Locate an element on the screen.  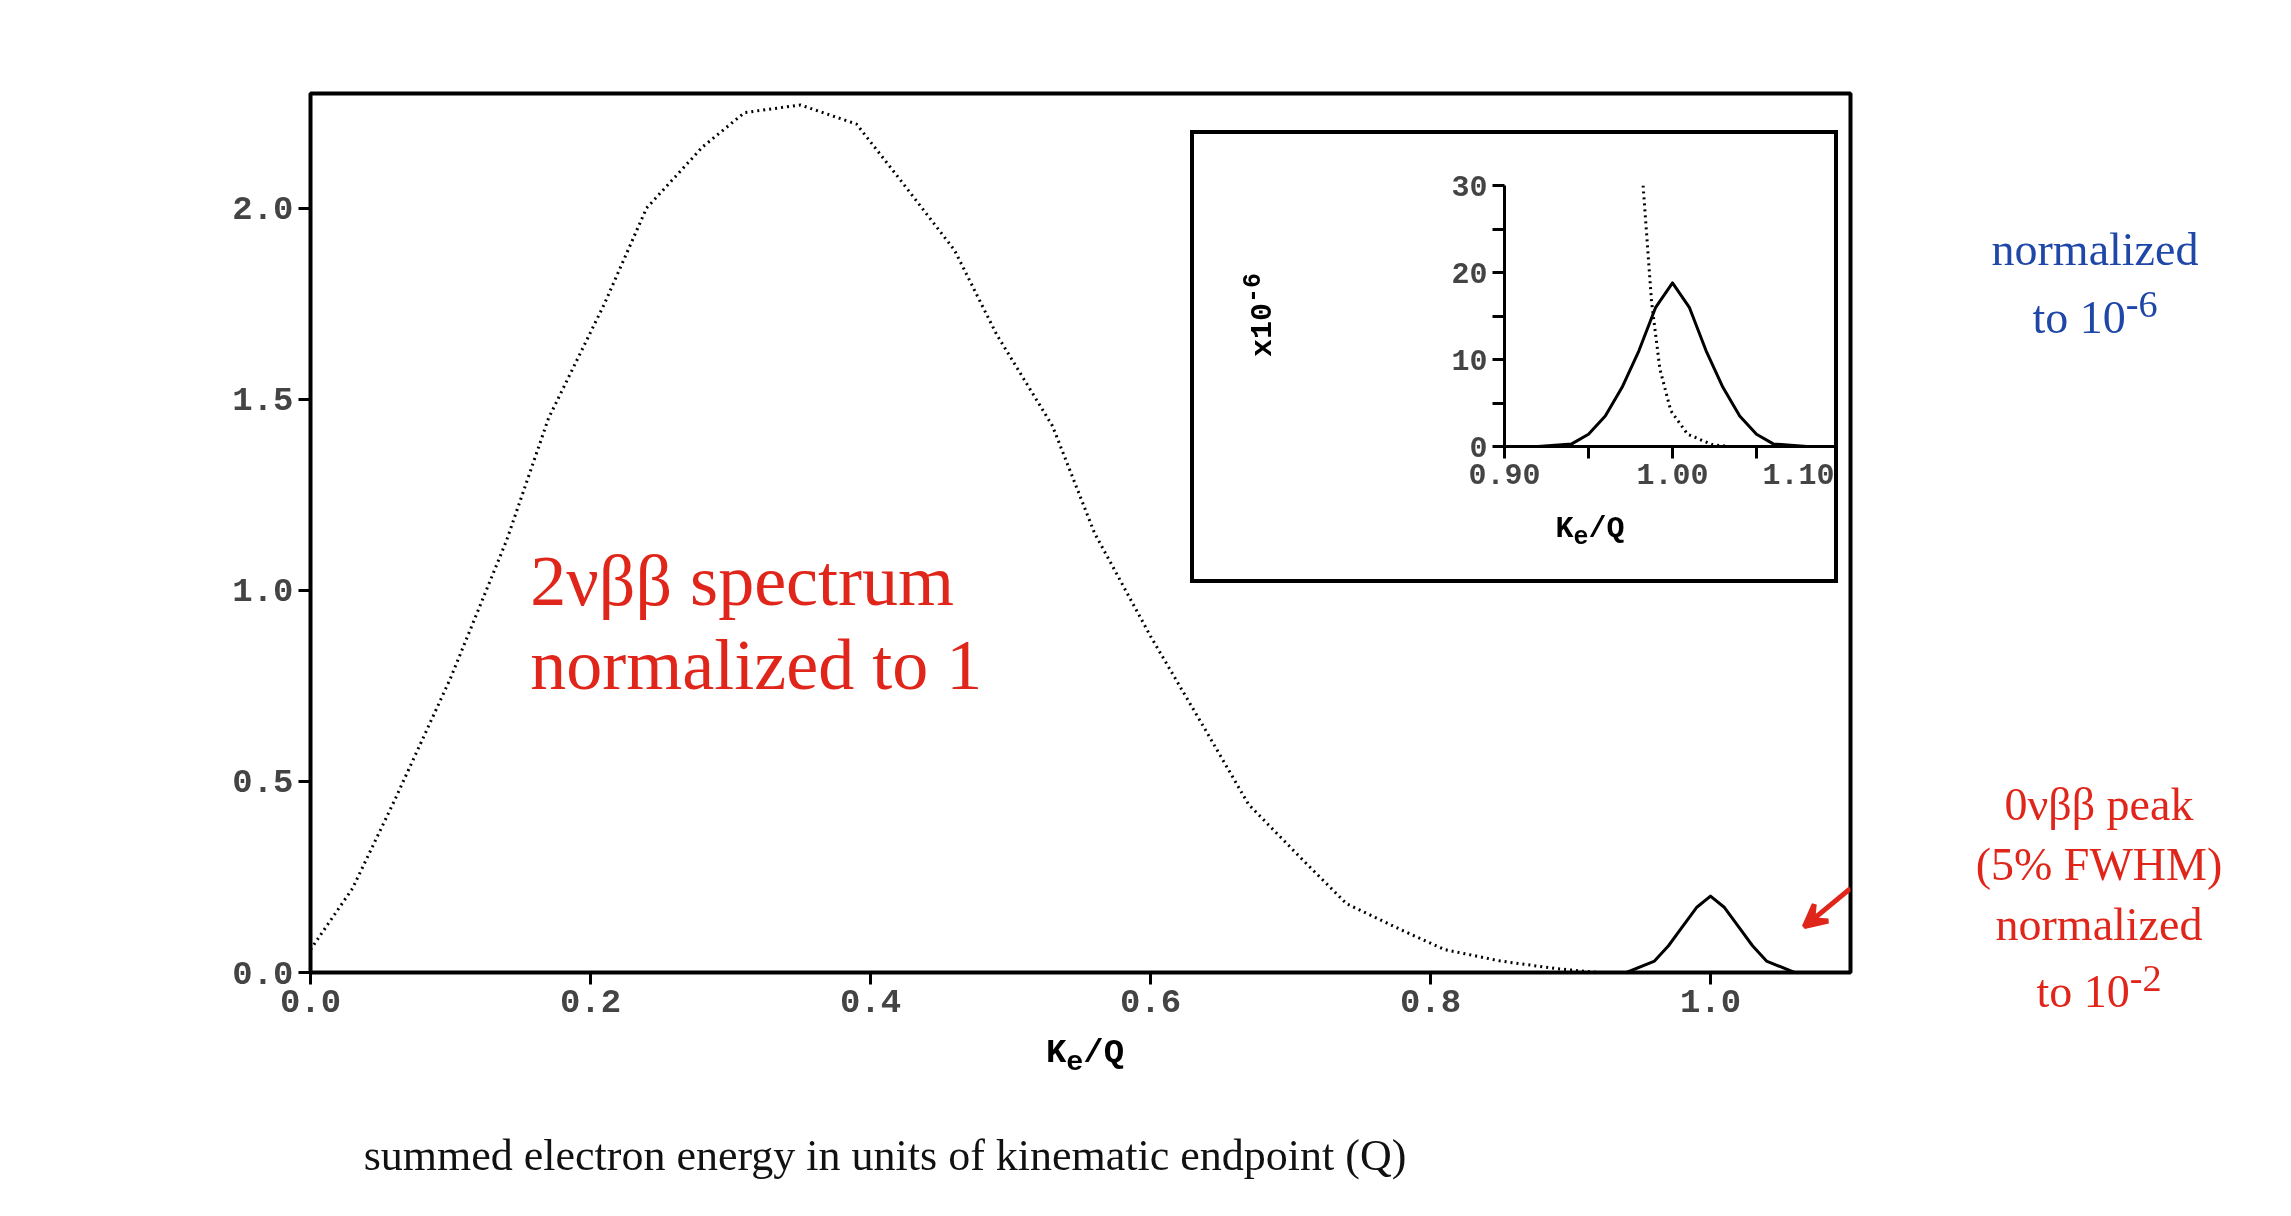
text: summed electron energy in units of kinematic endpoint (Q) is located at coordinates (885, 1156).